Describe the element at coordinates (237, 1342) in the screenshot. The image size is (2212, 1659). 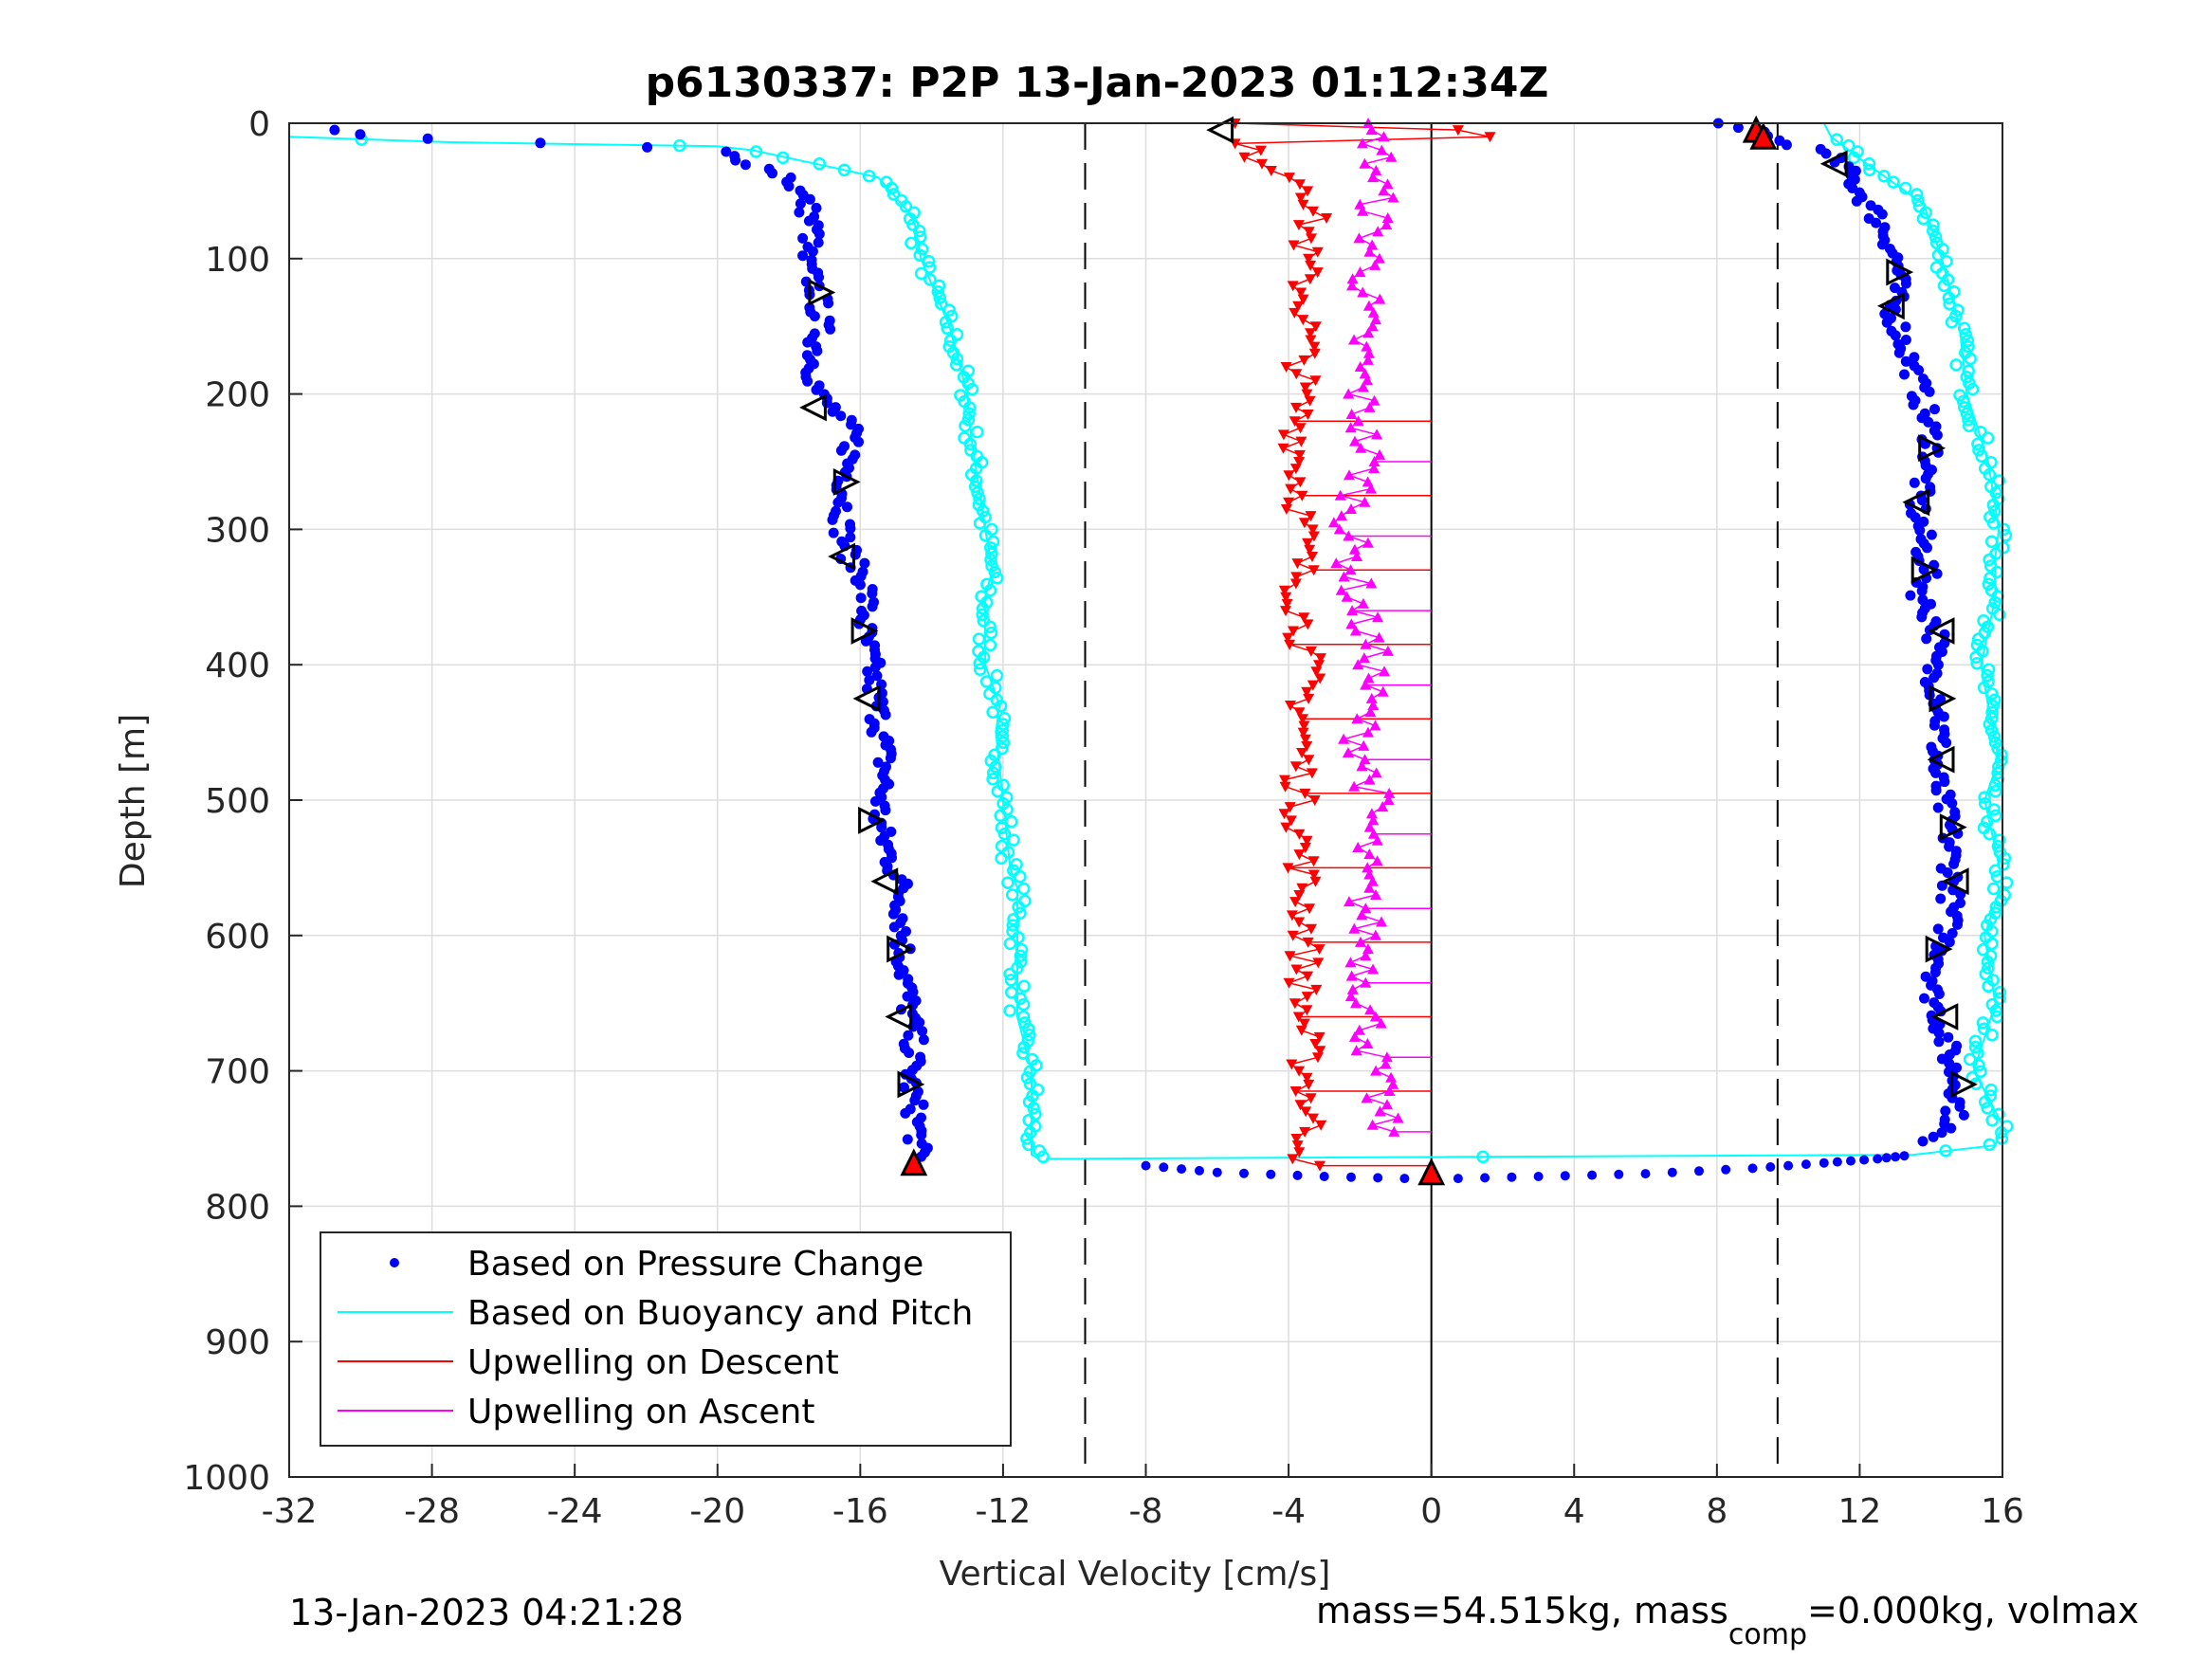
I see `y-tick-label: 900` at that location.